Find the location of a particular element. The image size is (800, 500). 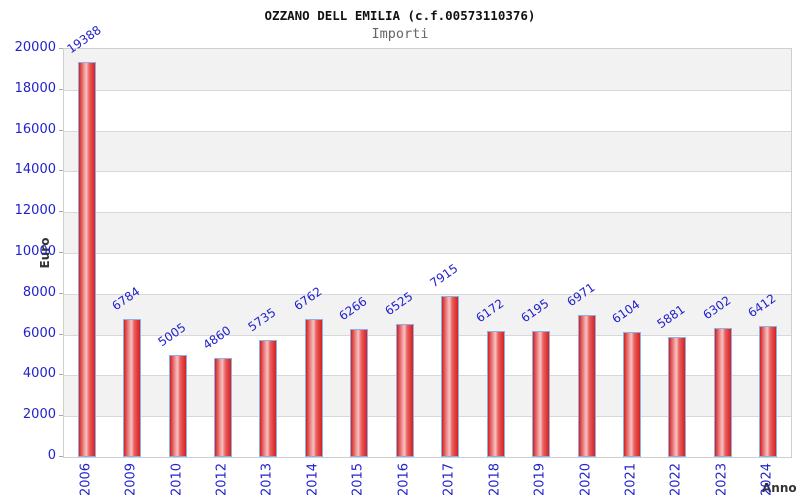

bar-2018 is located at coordinates (495, 394).